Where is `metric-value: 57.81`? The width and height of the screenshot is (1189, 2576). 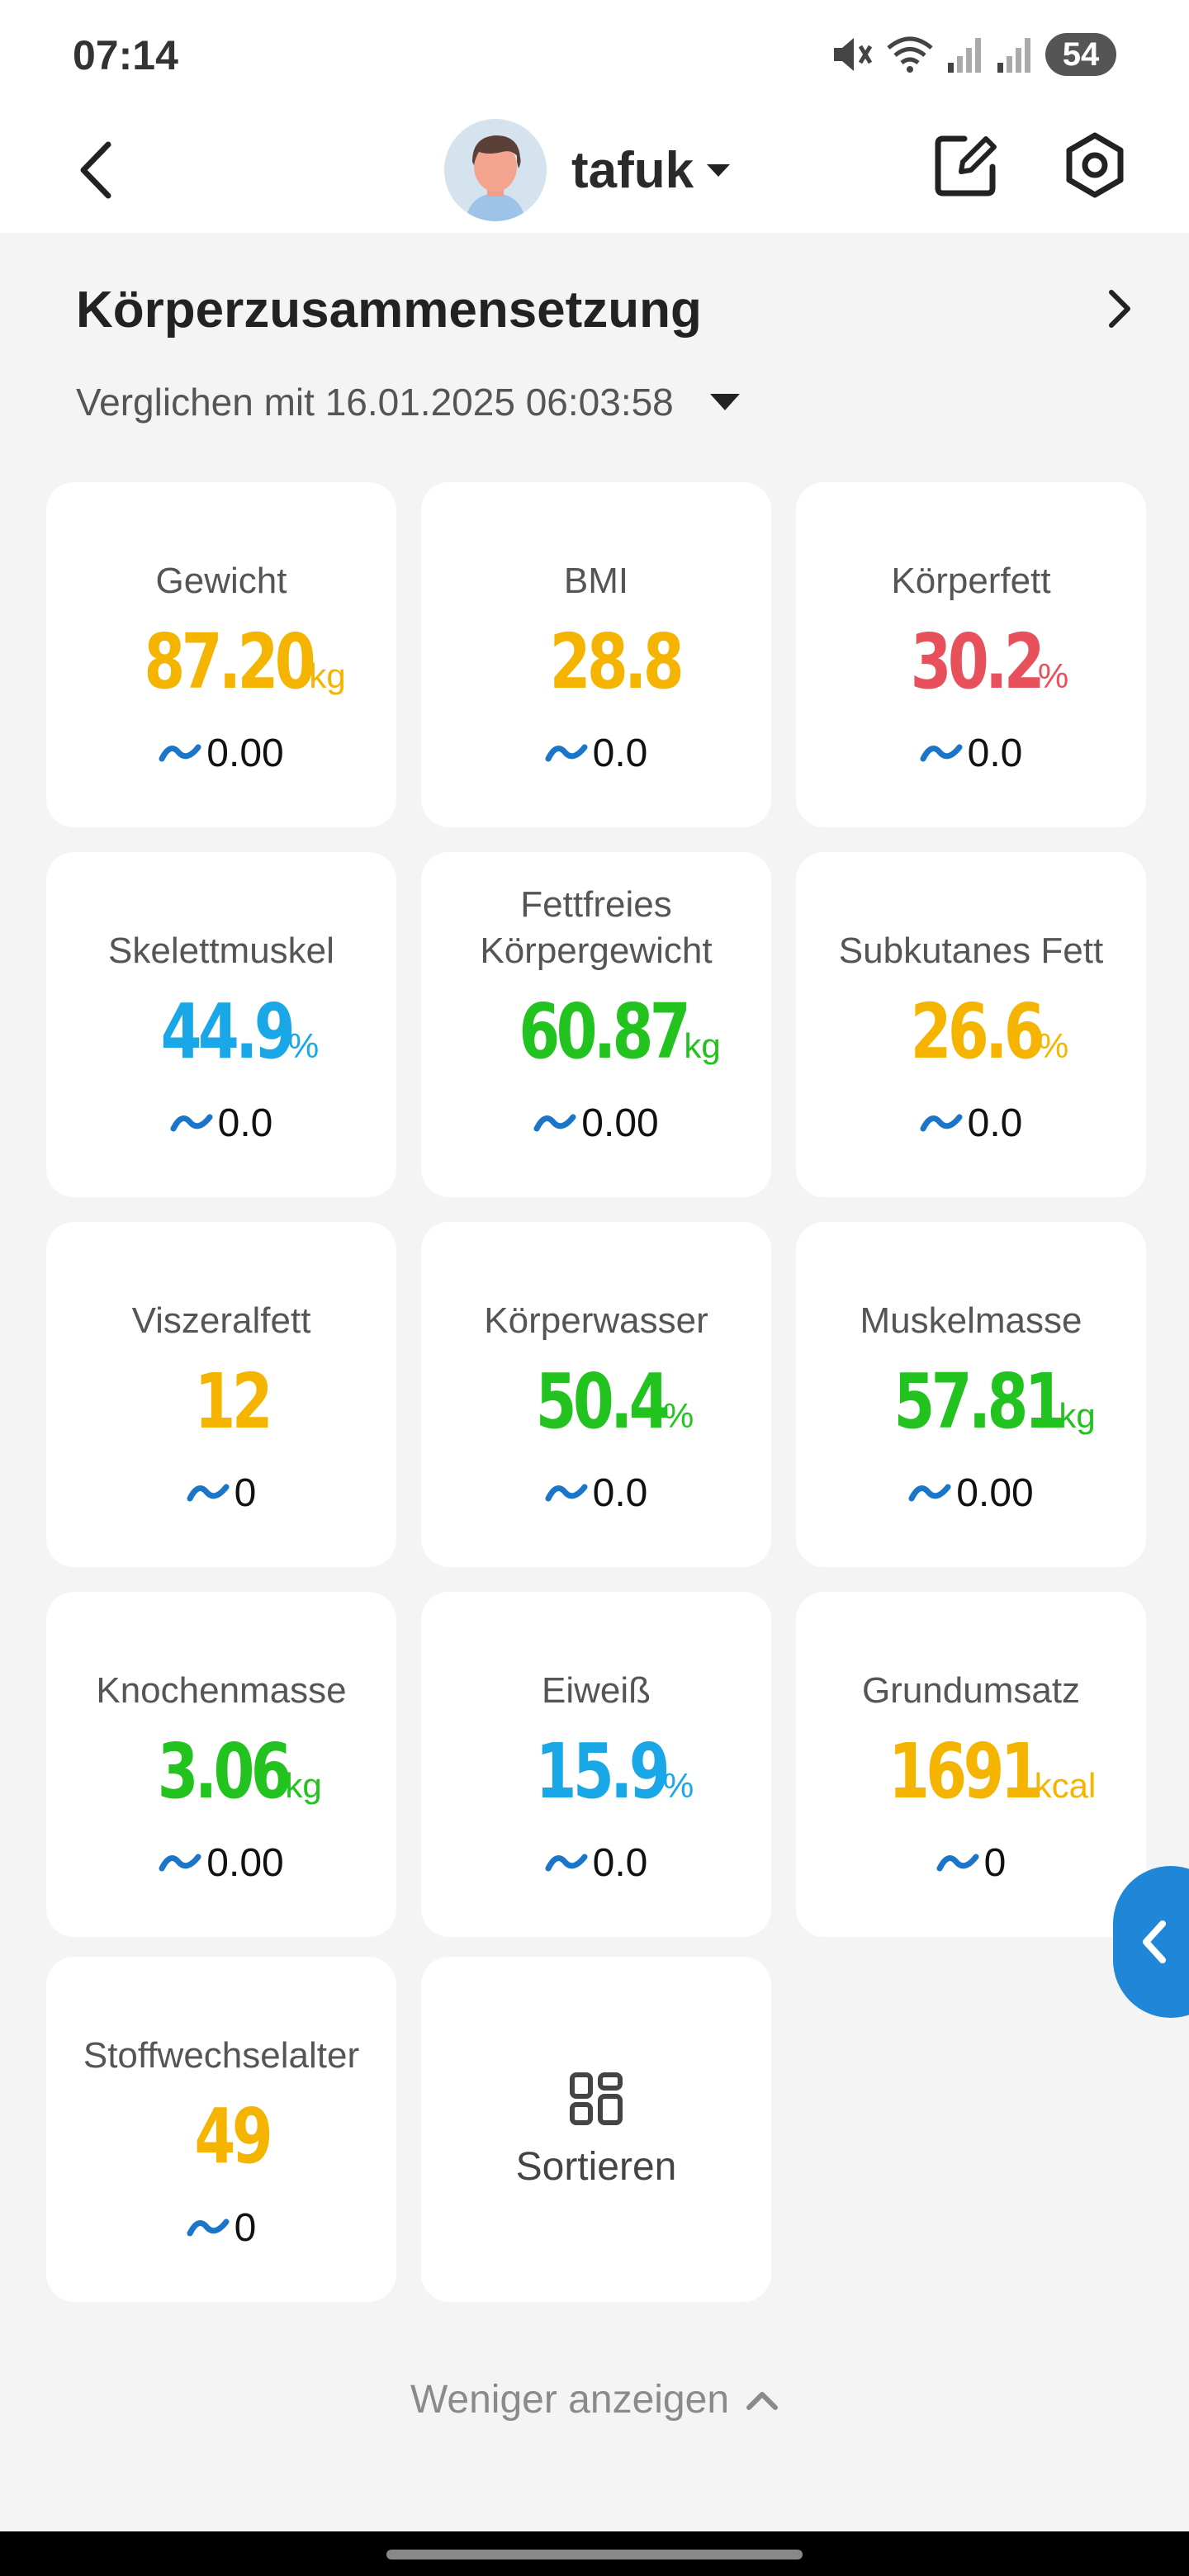
metric-value: 57.81 is located at coordinates (979, 1401).